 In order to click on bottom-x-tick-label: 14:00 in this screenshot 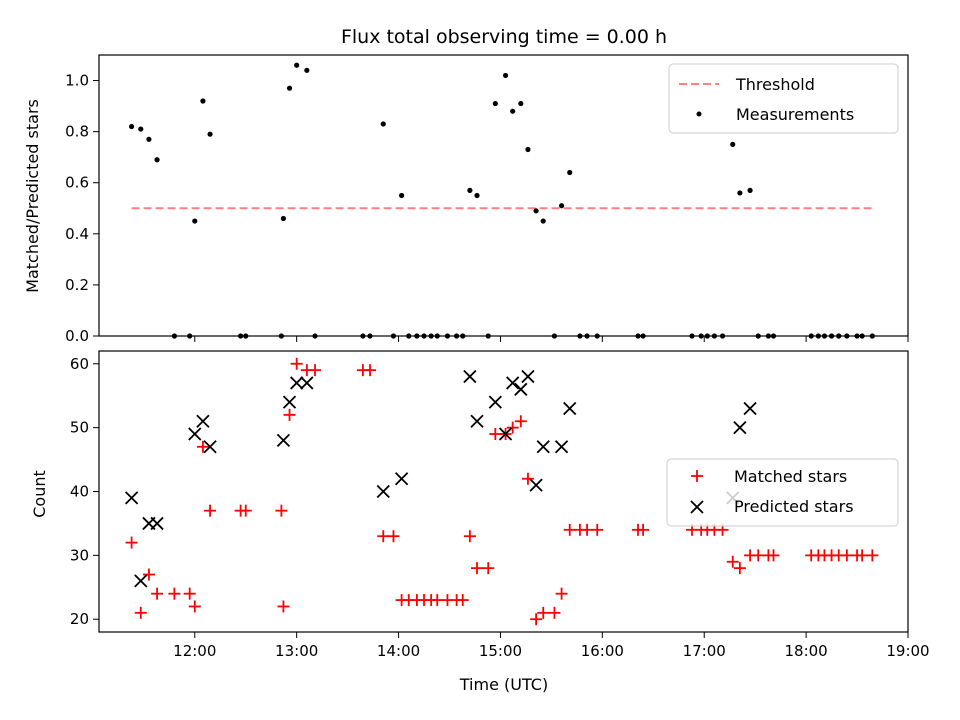, I will do `click(398, 651)`.